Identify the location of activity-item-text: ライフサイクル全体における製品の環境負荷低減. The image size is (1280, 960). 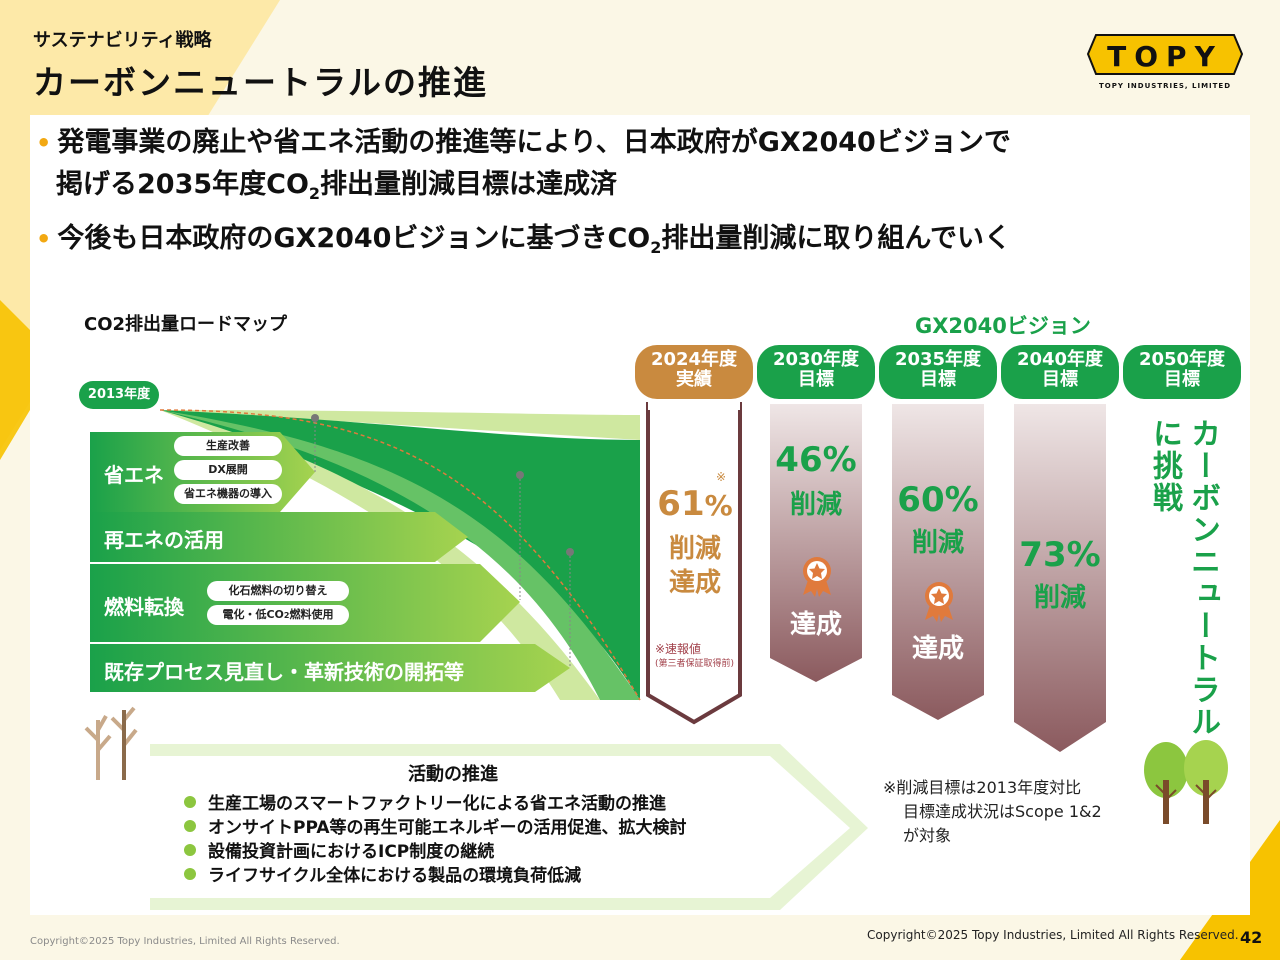
(395, 876).